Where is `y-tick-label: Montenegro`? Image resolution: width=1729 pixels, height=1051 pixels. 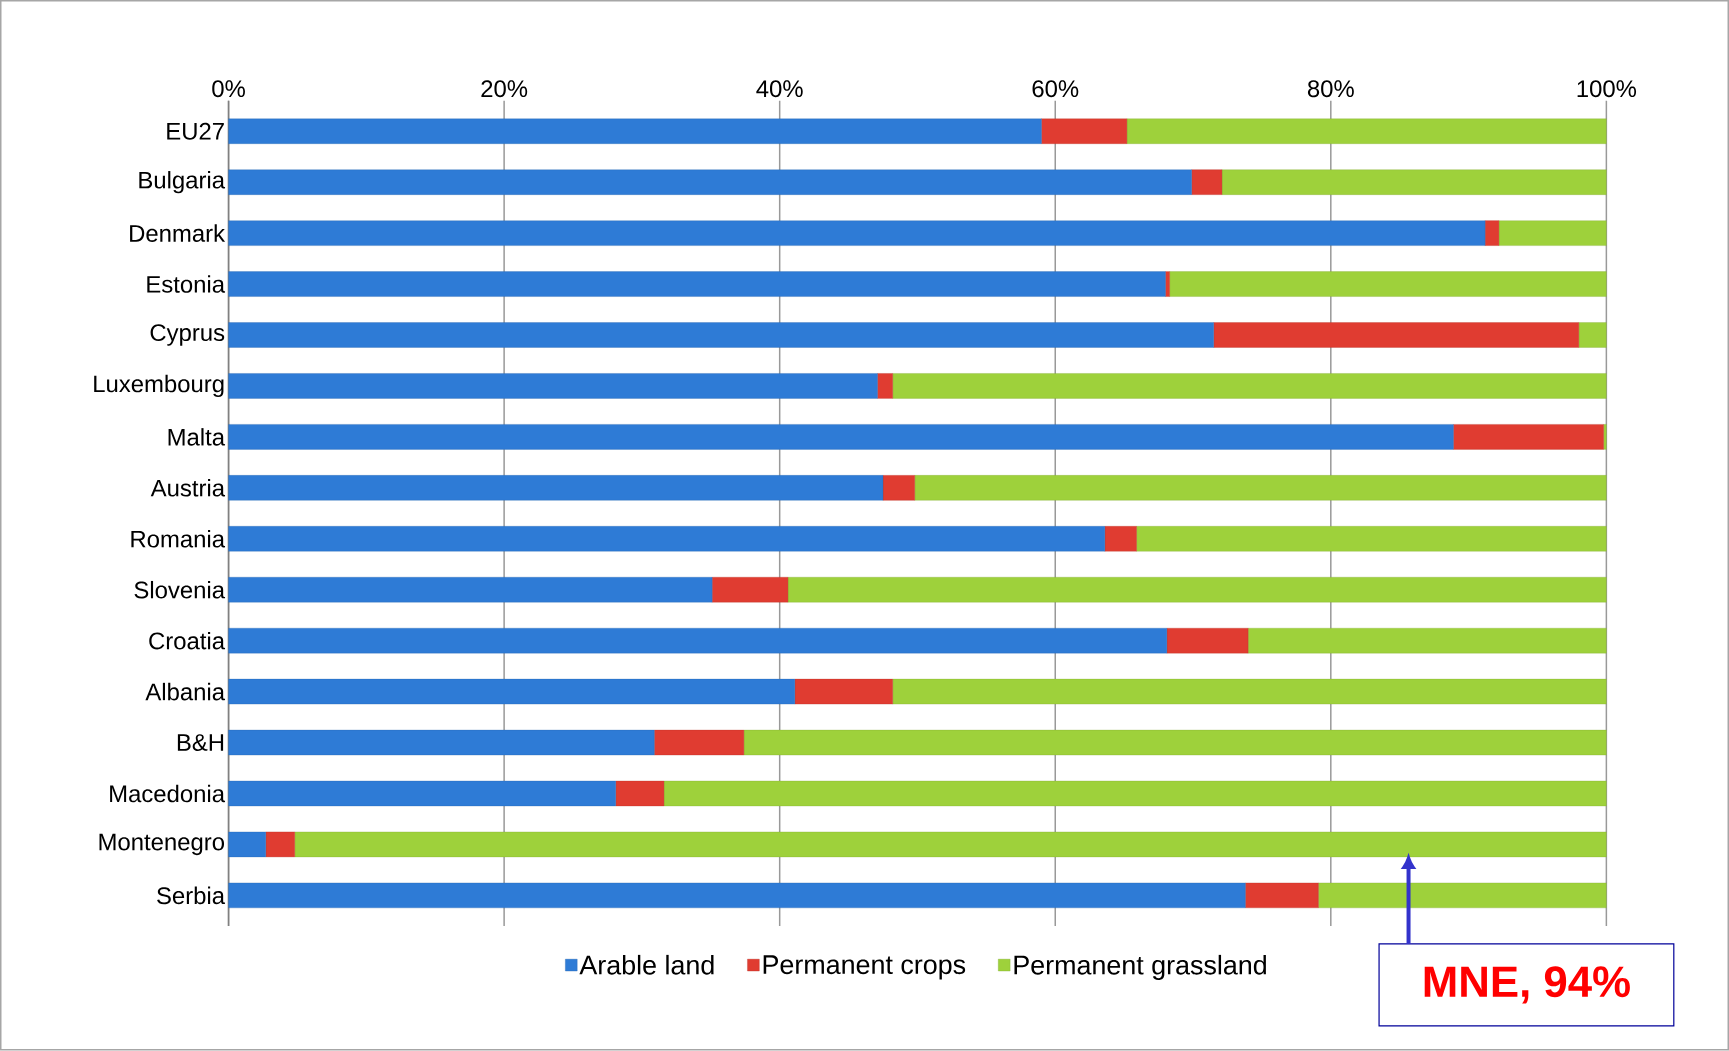 y-tick-label: Montenegro is located at coordinates (162, 844).